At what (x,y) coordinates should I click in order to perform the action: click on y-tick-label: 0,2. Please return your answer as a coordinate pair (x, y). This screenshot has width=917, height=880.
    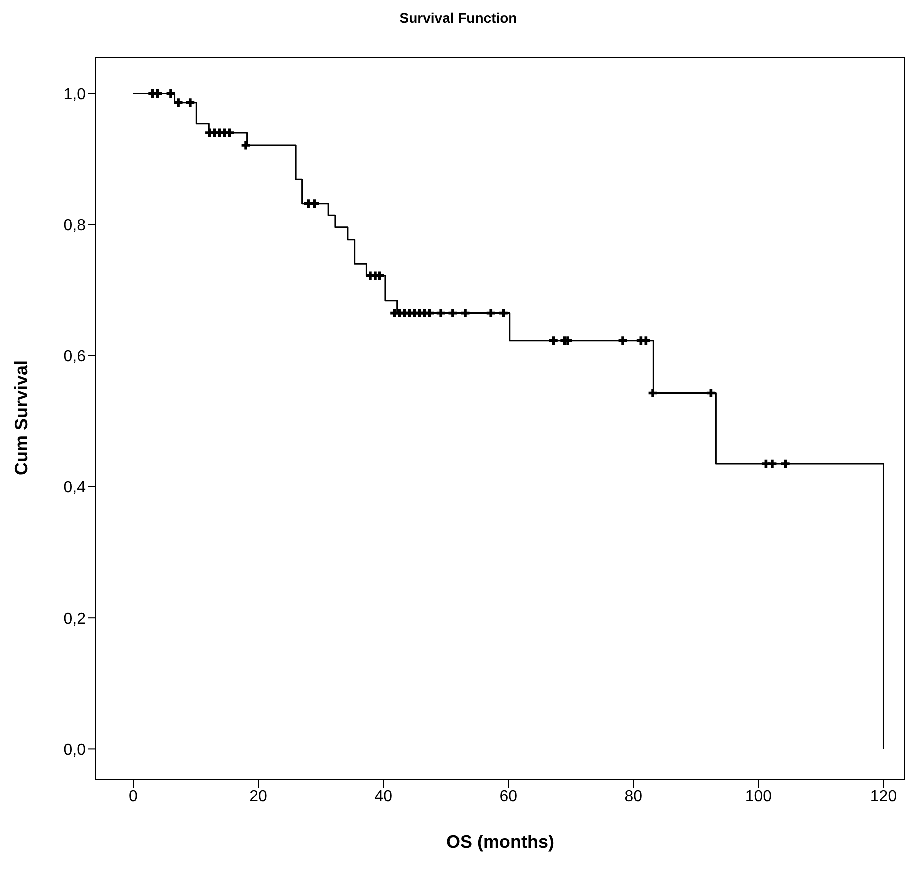
    Looking at the image, I should click on (75, 619).